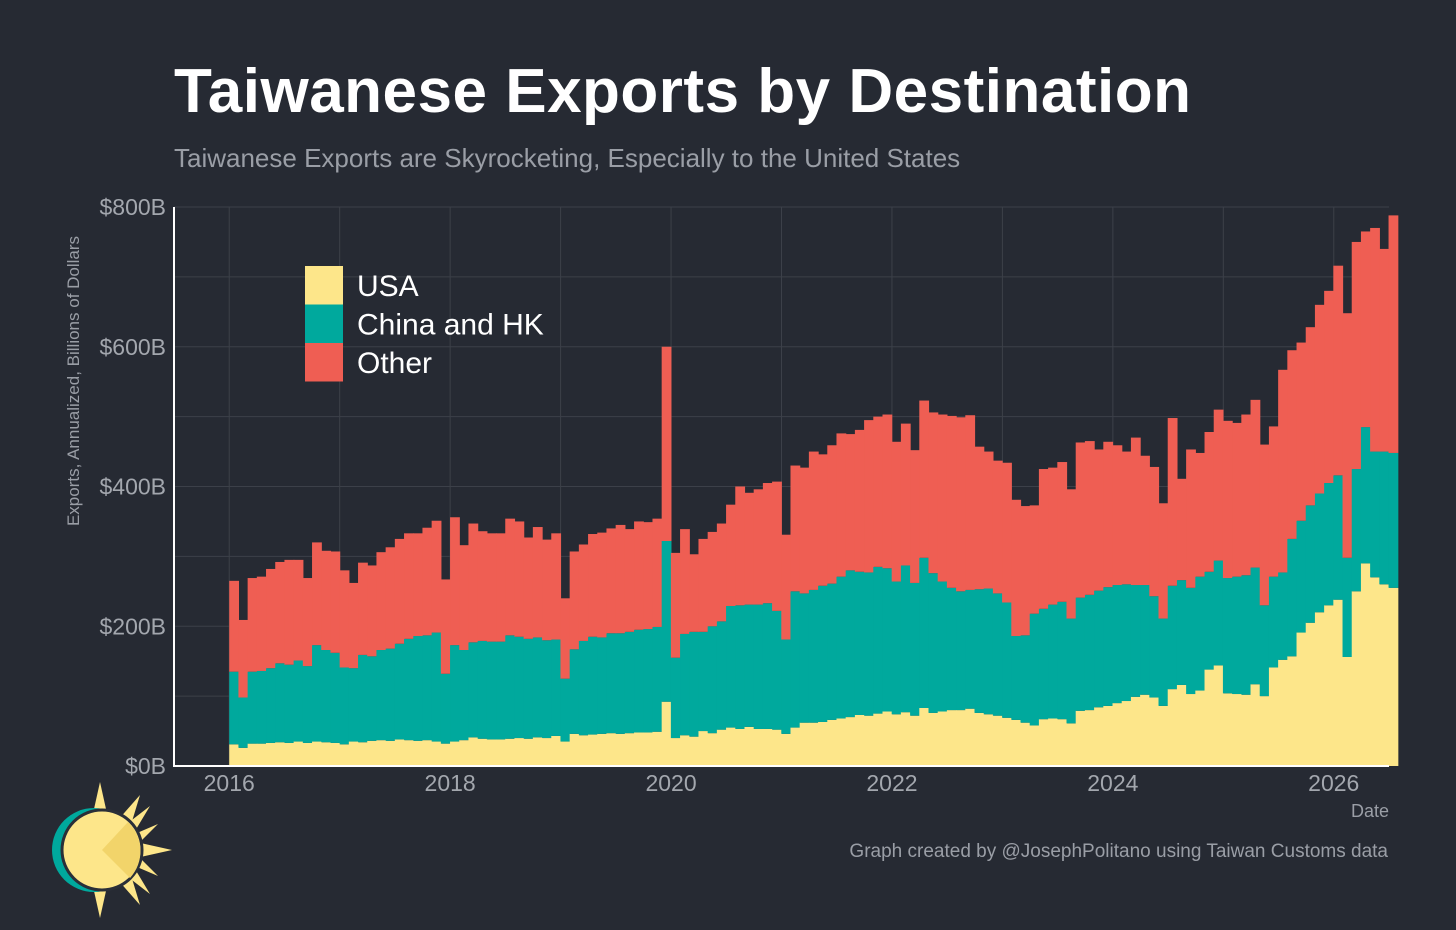 This screenshot has width=1456, height=930. Describe the element at coordinates (324, 323) in the screenshot. I see `legend-swatch` at that location.